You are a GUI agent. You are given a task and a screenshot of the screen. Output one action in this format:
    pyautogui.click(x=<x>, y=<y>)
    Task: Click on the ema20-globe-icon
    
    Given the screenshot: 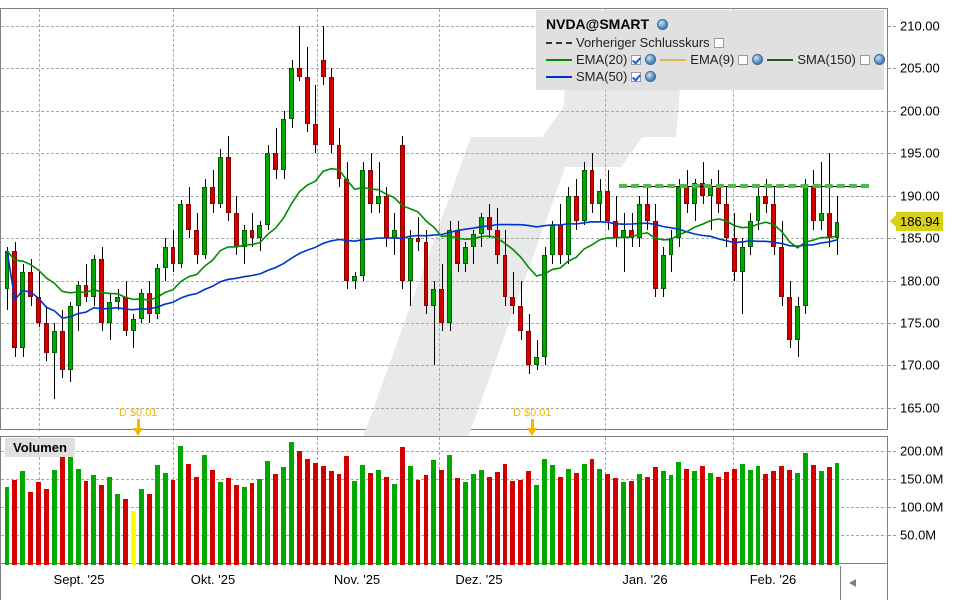 What is the action you would take?
    pyautogui.click(x=651, y=59)
    